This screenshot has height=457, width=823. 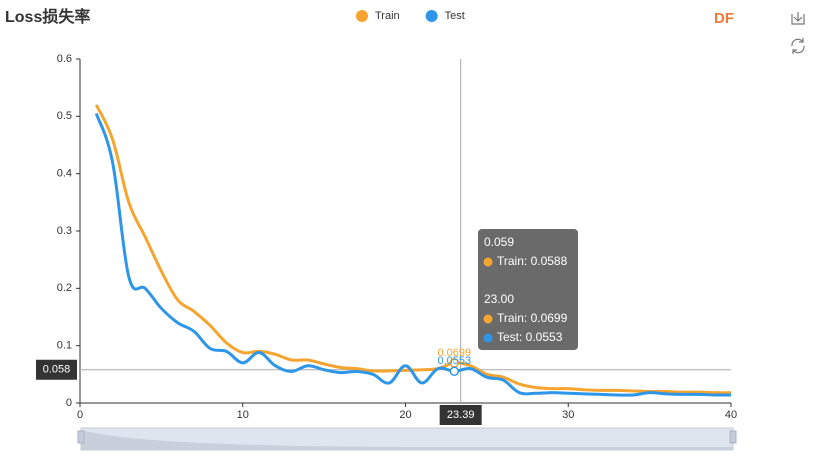 I want to click on axis-pointer-y-label: 0.058, so click(x=57, y=370).